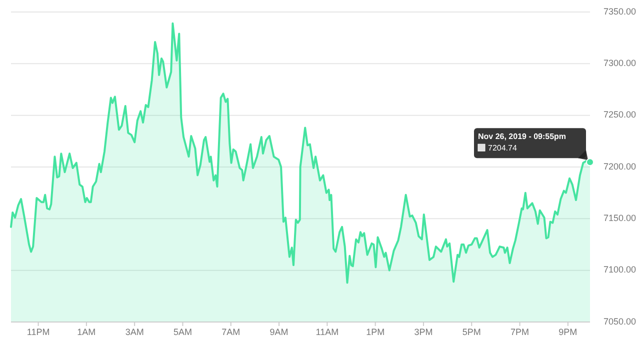 The image size is (640, 340). I want to click on x-tick-label: 5AM, so click(182, 332).